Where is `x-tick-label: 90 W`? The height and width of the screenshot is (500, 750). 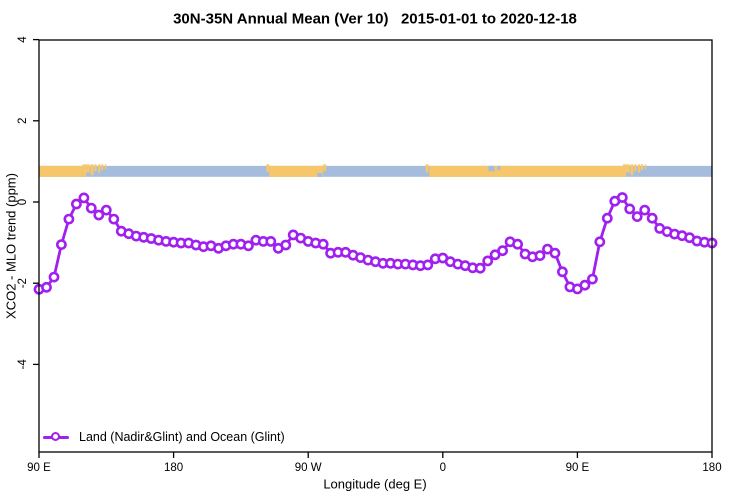 x-tick-label: 90 W is located at coordinates (308, 468).